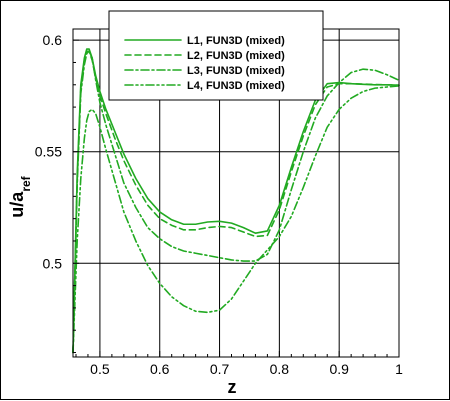  What do you see at coordinates (53, 40) in the screenshot?
I see `y-tick-label: 0.6` at bounding box center [53, 40].